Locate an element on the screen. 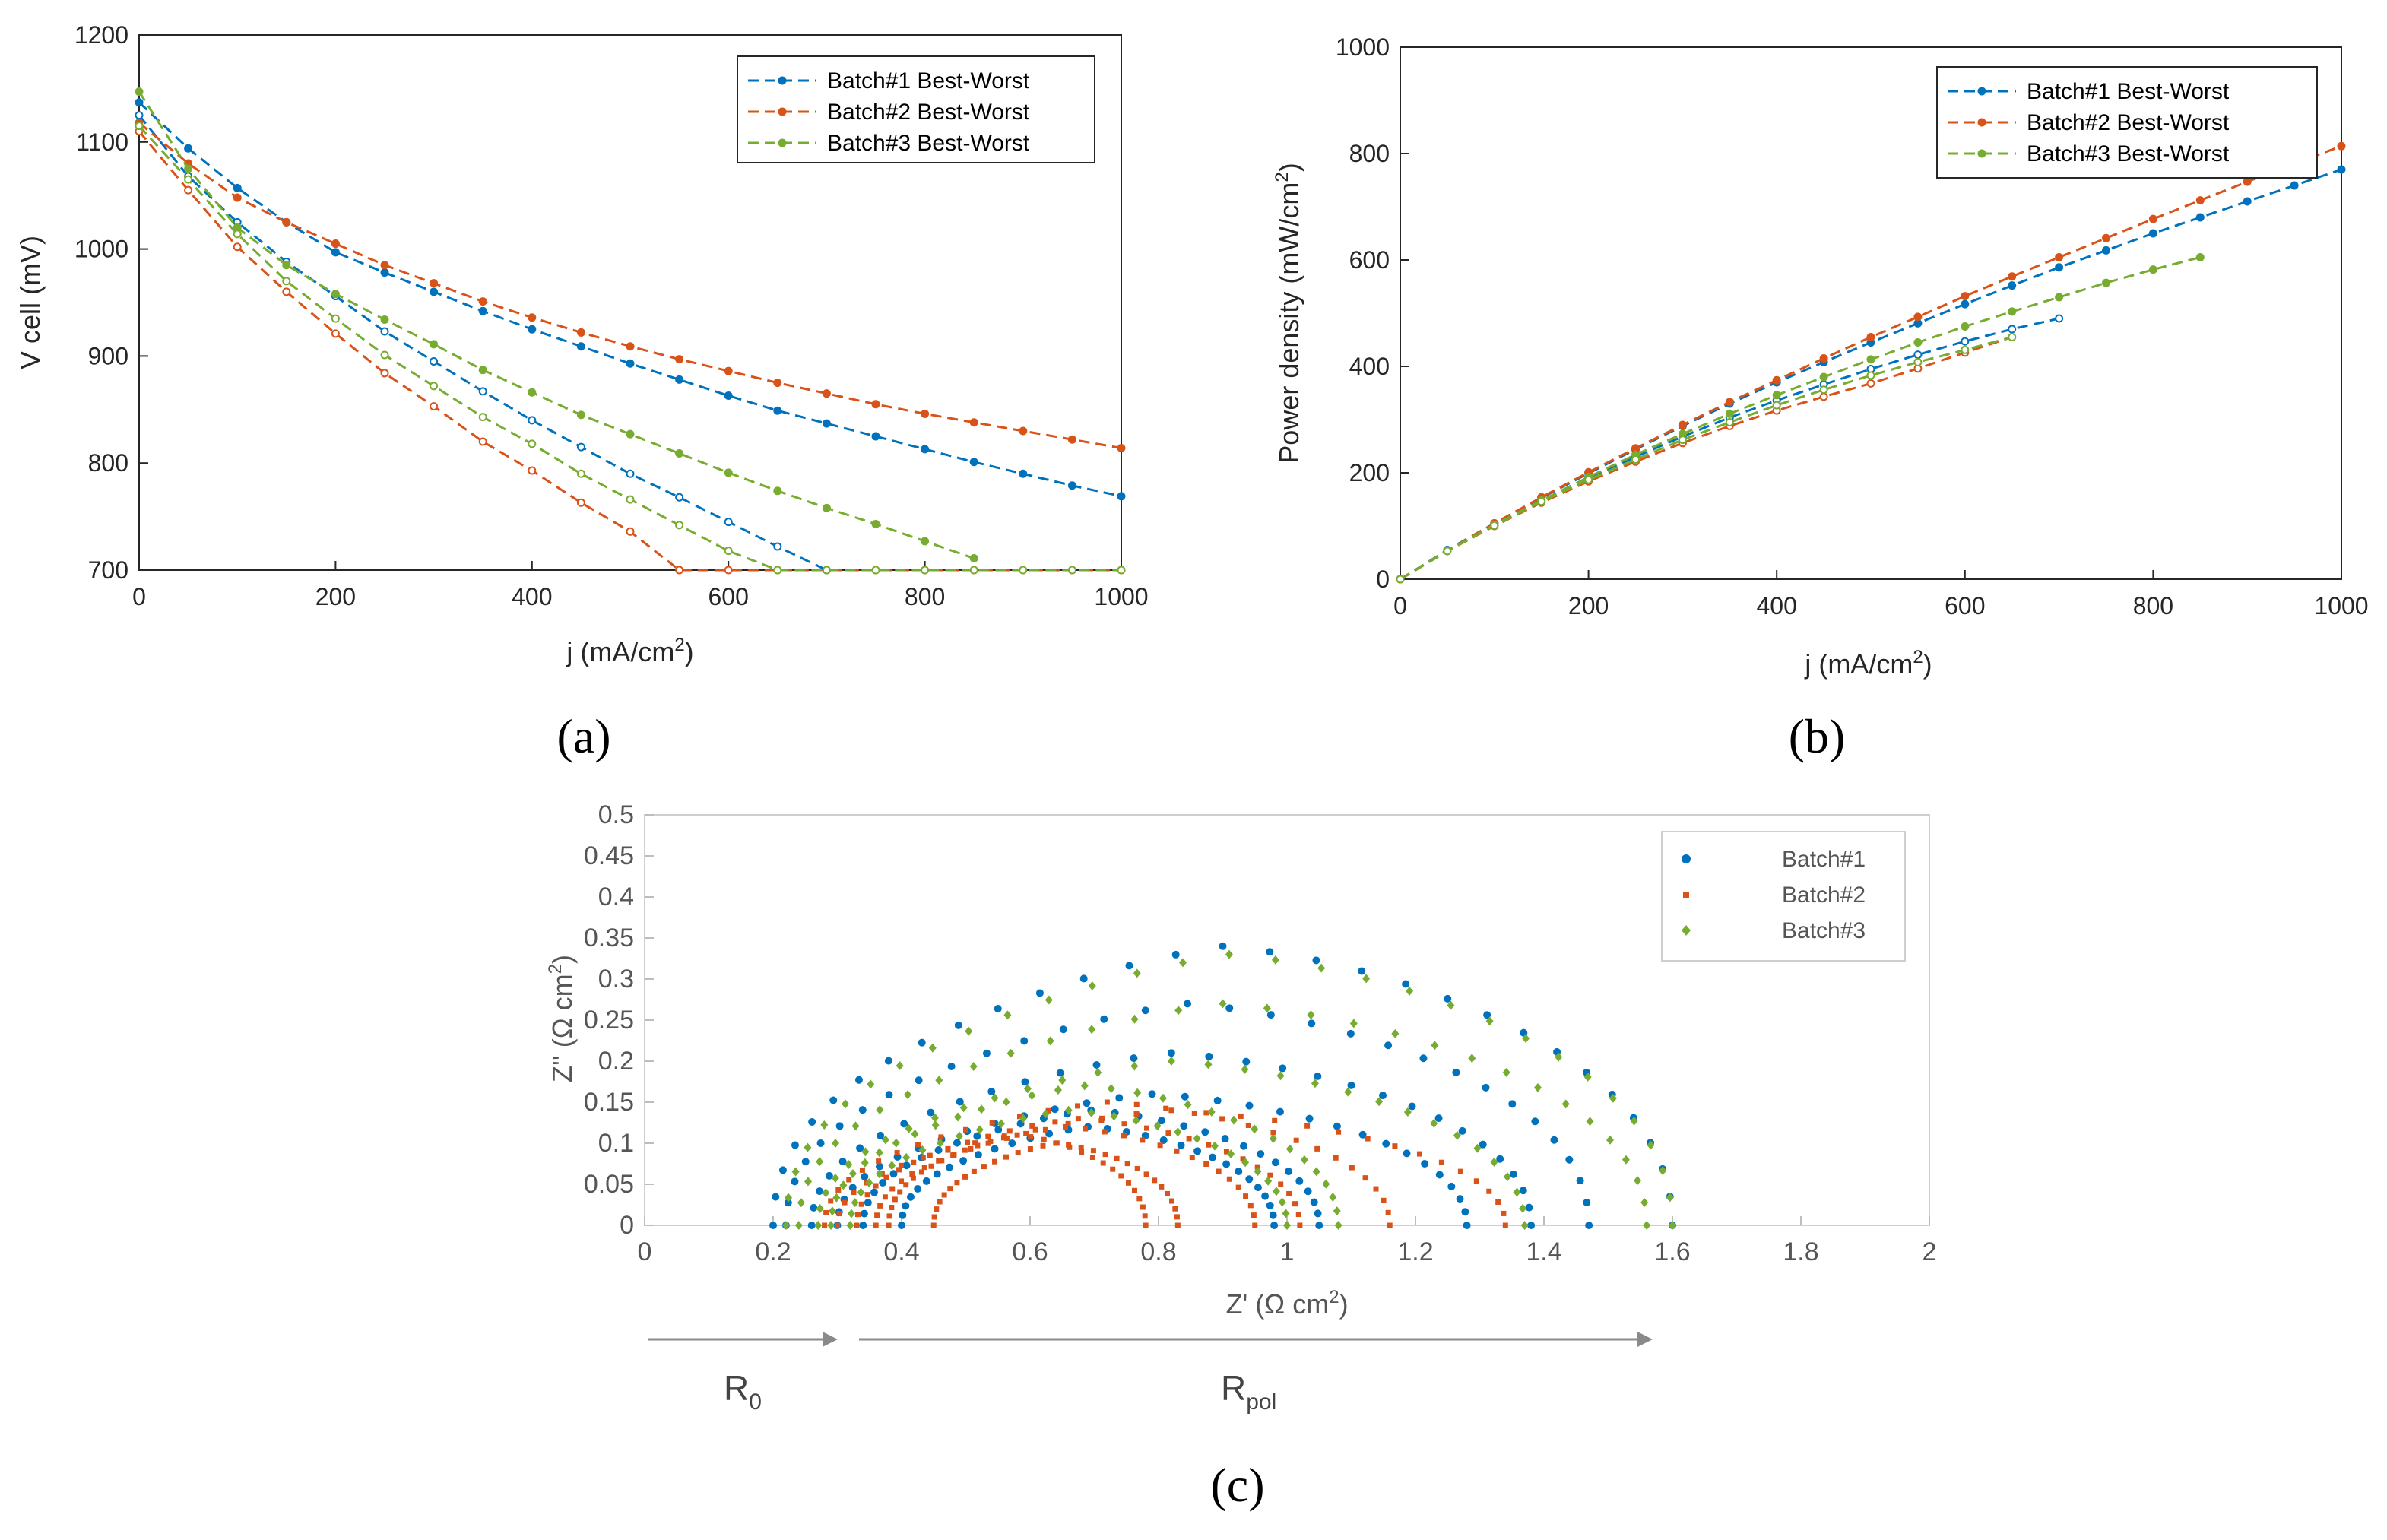 The image size is (2387, 1540). y-tick-label: 0.25 is located at coordinates (609, 1021).